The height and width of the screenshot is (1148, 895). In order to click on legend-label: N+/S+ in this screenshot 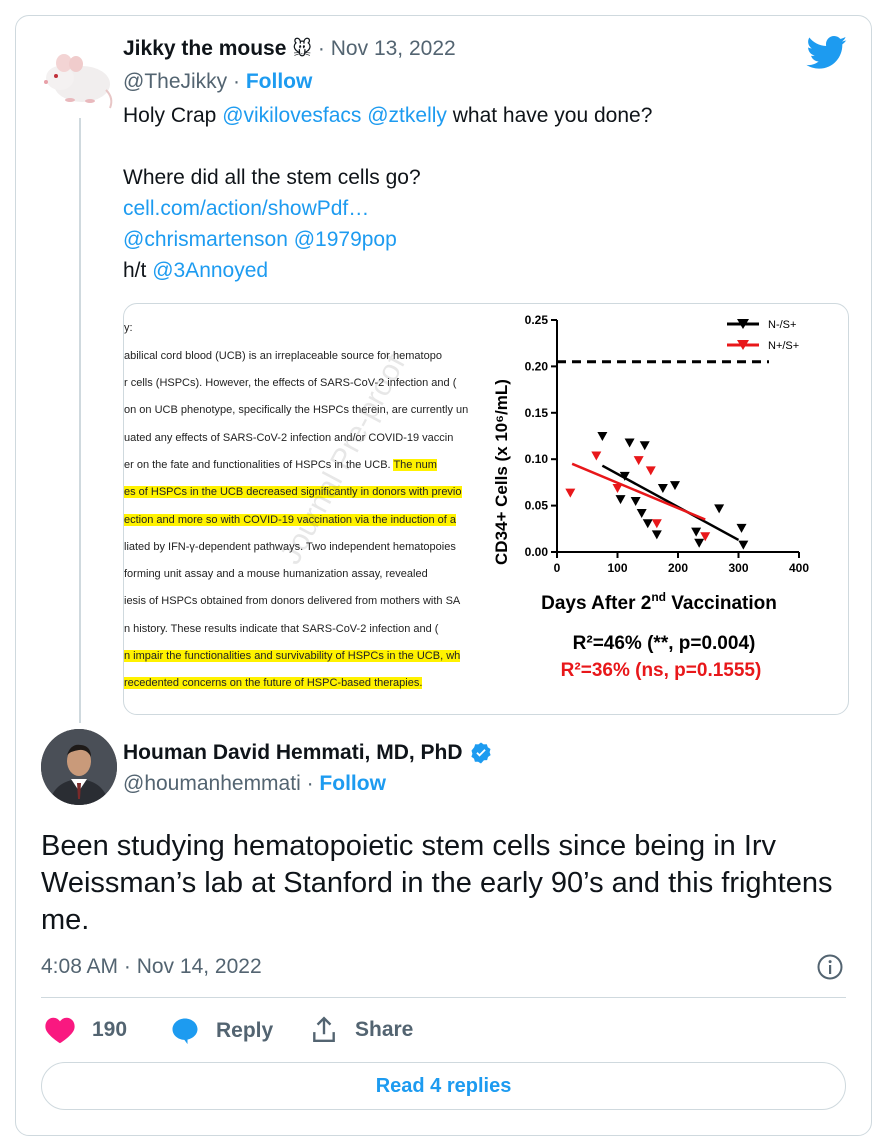, I will do `click(783, 346)`.